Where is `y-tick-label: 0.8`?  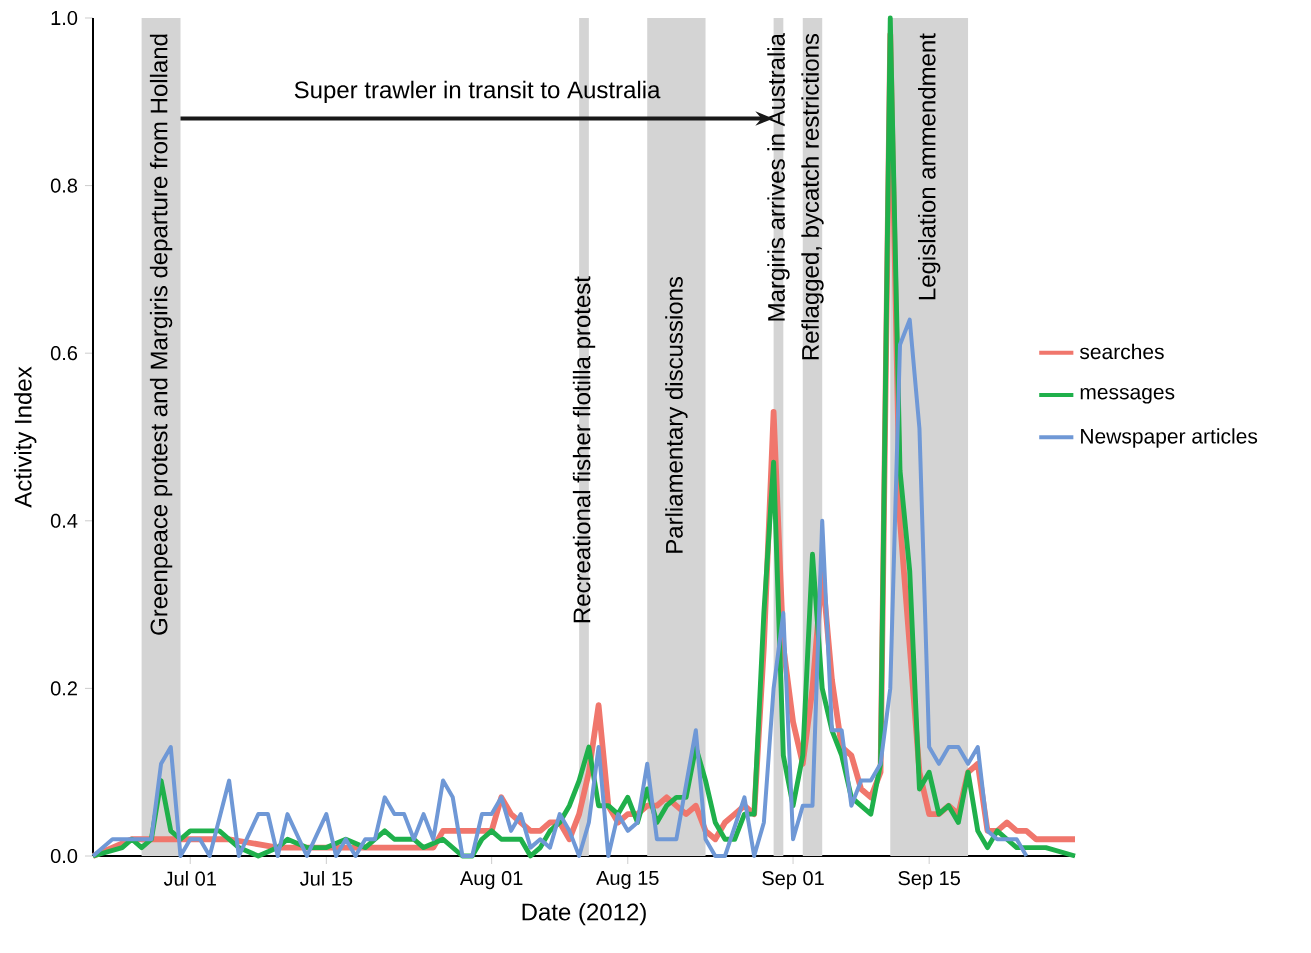
y-tick-label: 0.8 is located at coordinates (64, 185).